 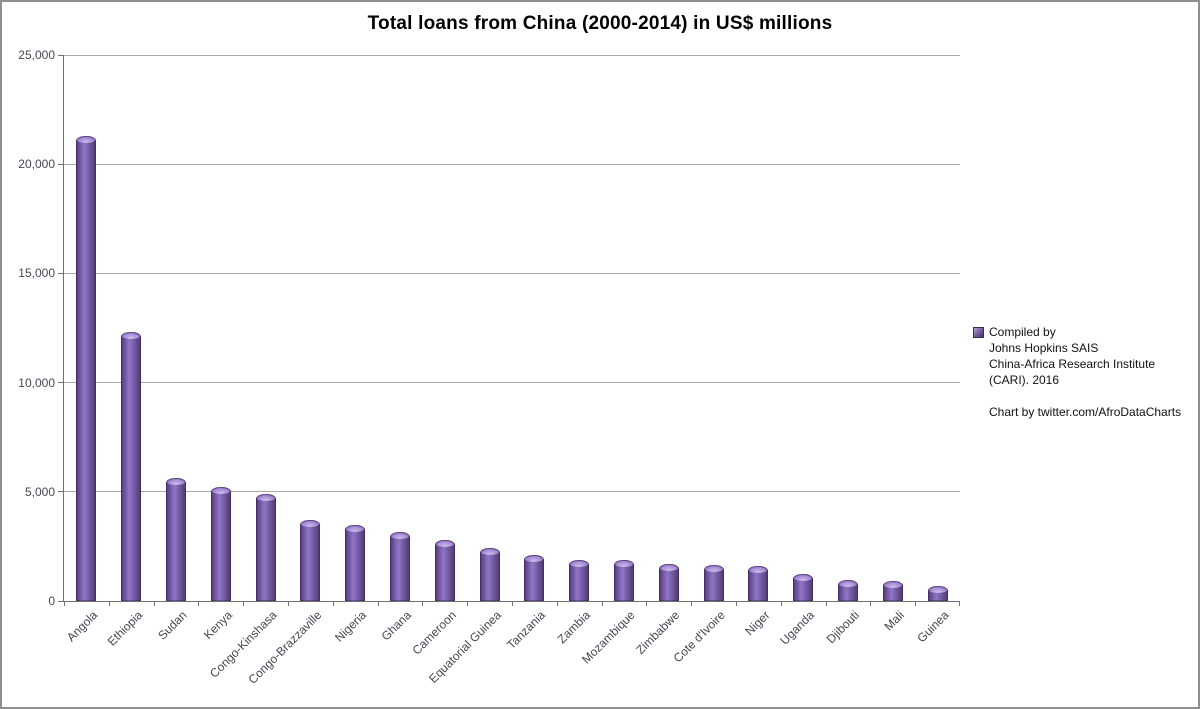 I want to click on legend-line: China-Africa Research Institute, so click(x=1072, y=364).